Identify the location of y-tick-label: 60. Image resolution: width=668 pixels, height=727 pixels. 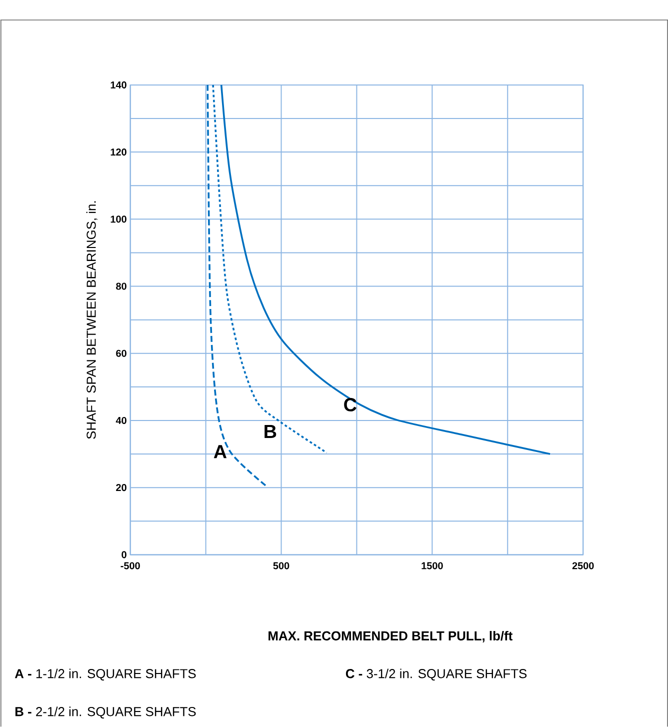
(121, 353).